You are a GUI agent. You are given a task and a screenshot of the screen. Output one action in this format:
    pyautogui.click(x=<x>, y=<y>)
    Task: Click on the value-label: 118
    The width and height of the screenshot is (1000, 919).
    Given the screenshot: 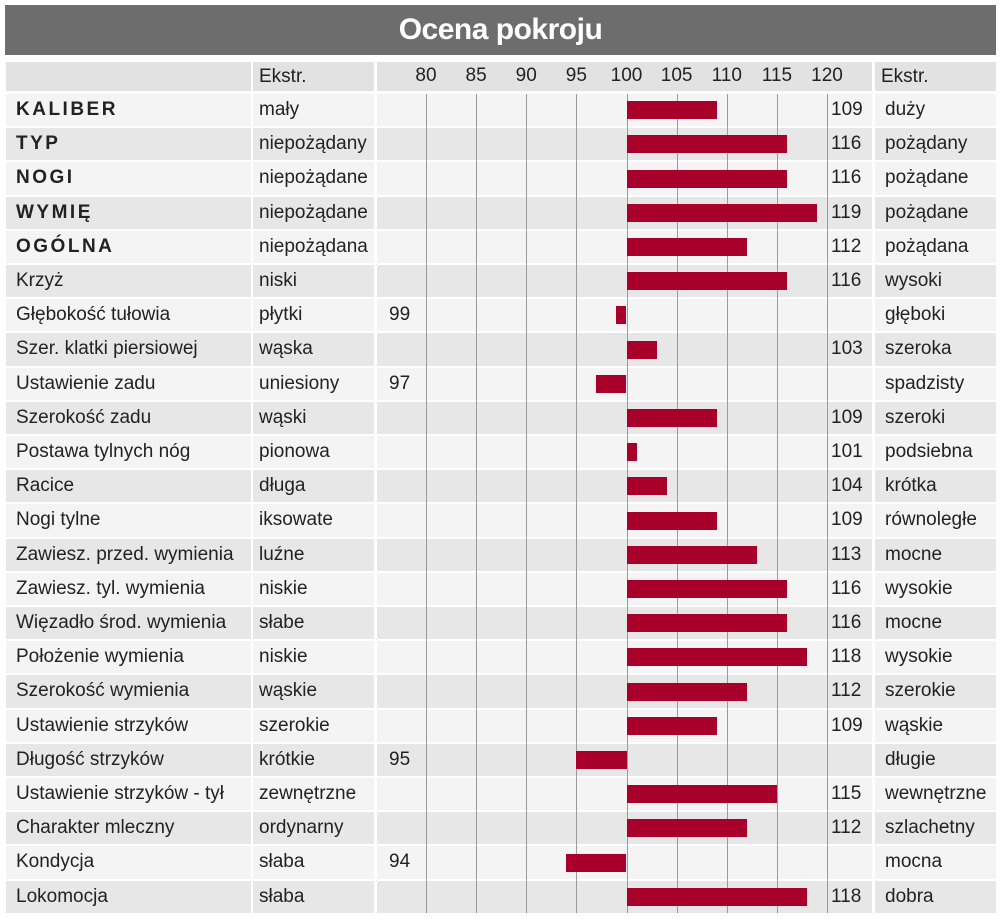 What is the action you would take?
    pyautogui.click(x=846, y=657)
    